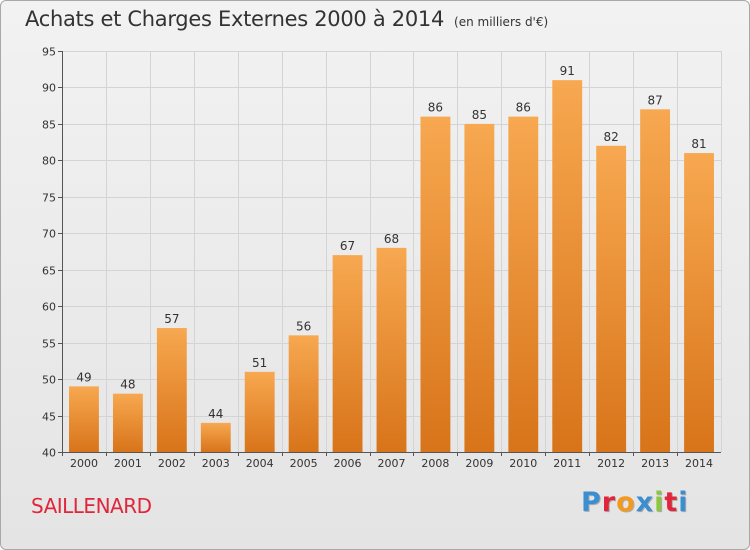 This screenshot has height=550, width=750. I want to click on logo-letter: r, so click(609, 502).